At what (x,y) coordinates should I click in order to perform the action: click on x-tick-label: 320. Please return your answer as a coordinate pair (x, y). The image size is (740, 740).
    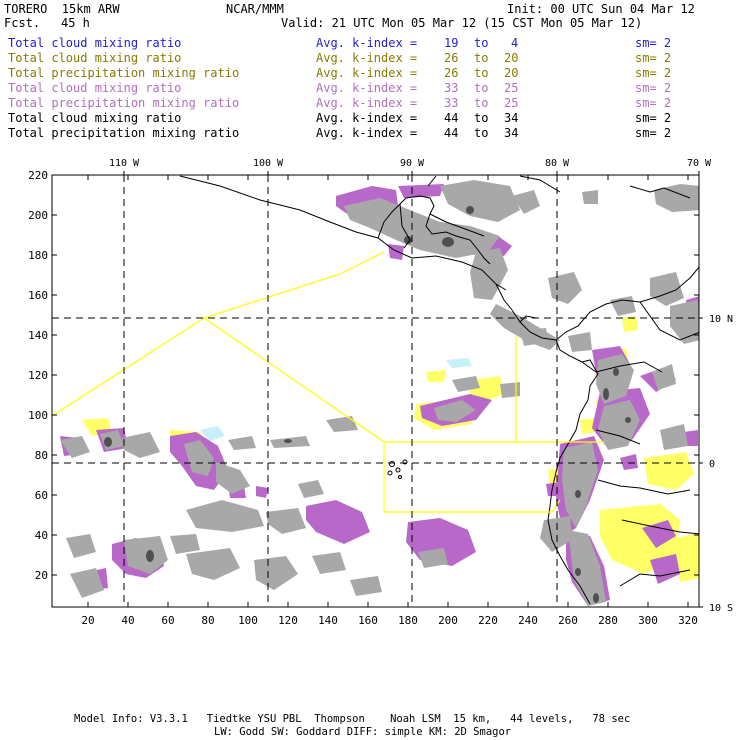
    Looking at the image, I should click on (688, 620).